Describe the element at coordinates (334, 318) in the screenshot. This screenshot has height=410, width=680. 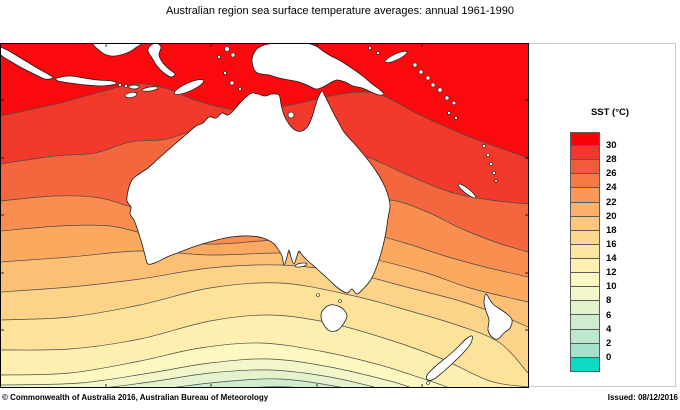
I see `tasmania` at that location.